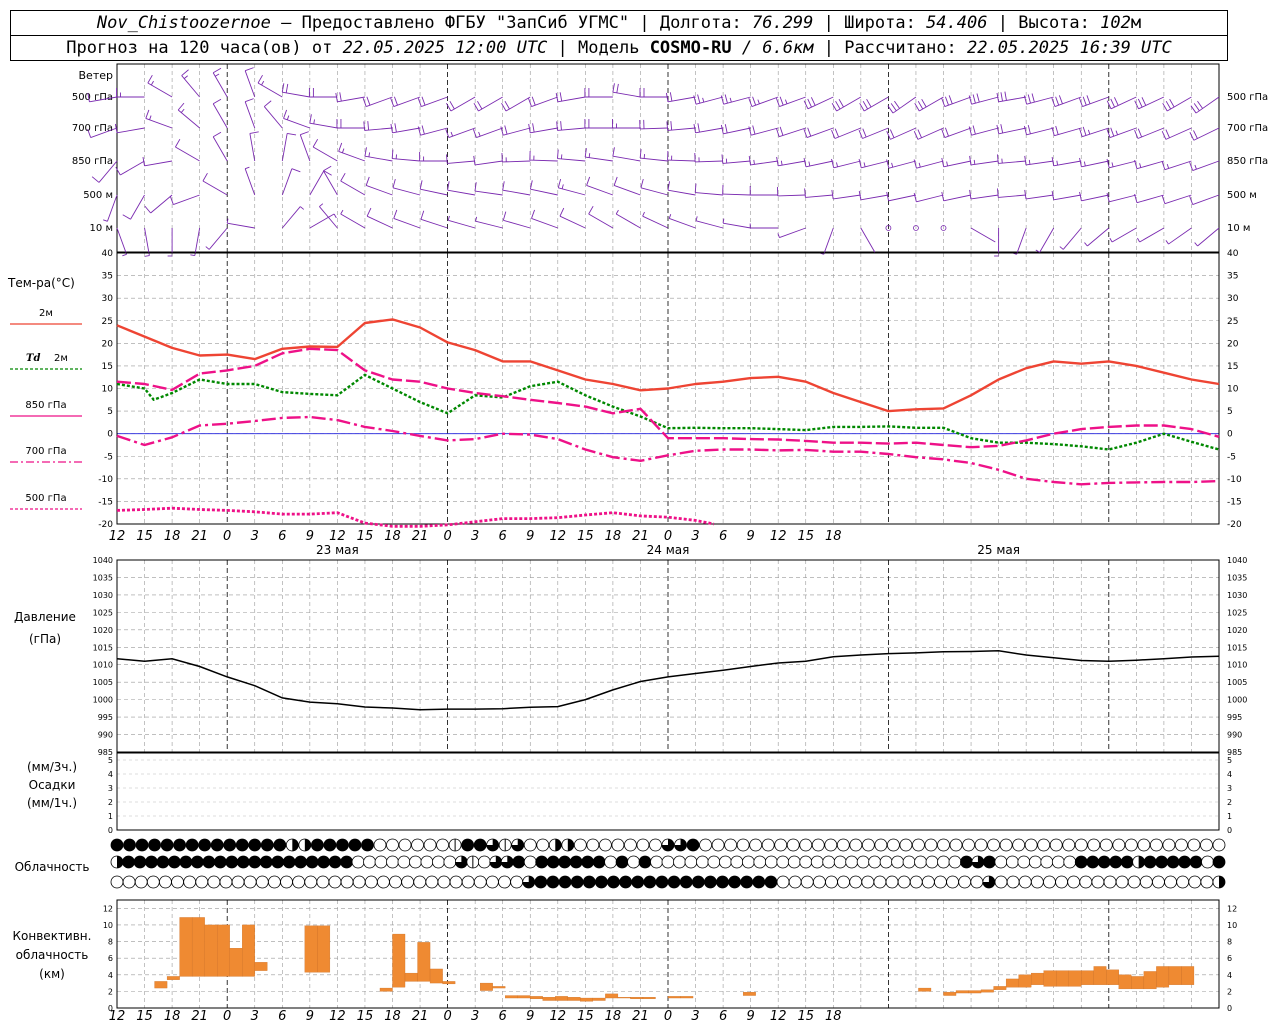 This screenshot has height=1024, width=1280. What do you see at coordinates (103, 700) in the screenshot?
I see `pressure-tick-left: 1000` at bounding box center [103, 700].